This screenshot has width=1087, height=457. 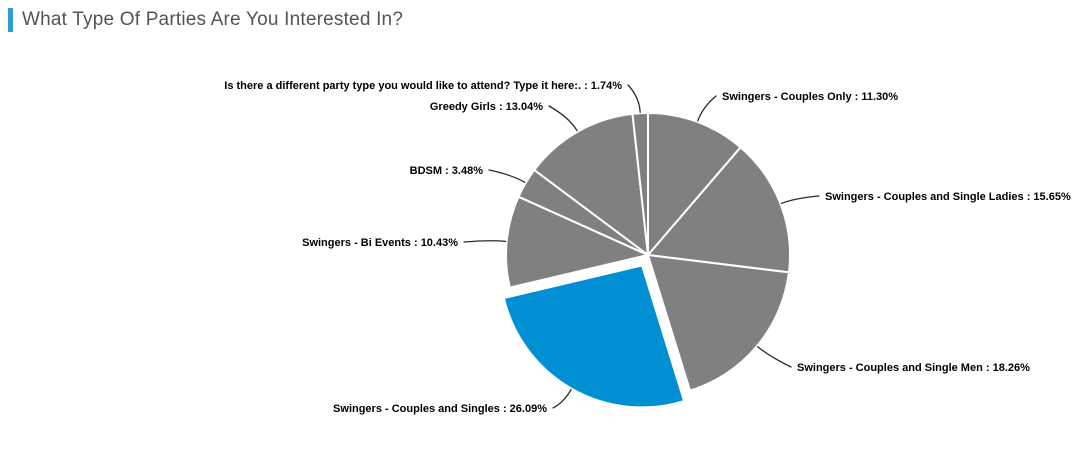 I want to click on pie-slice-label: Swingers - Couples and Singles : 26.09%, so click(x=440, y=409).